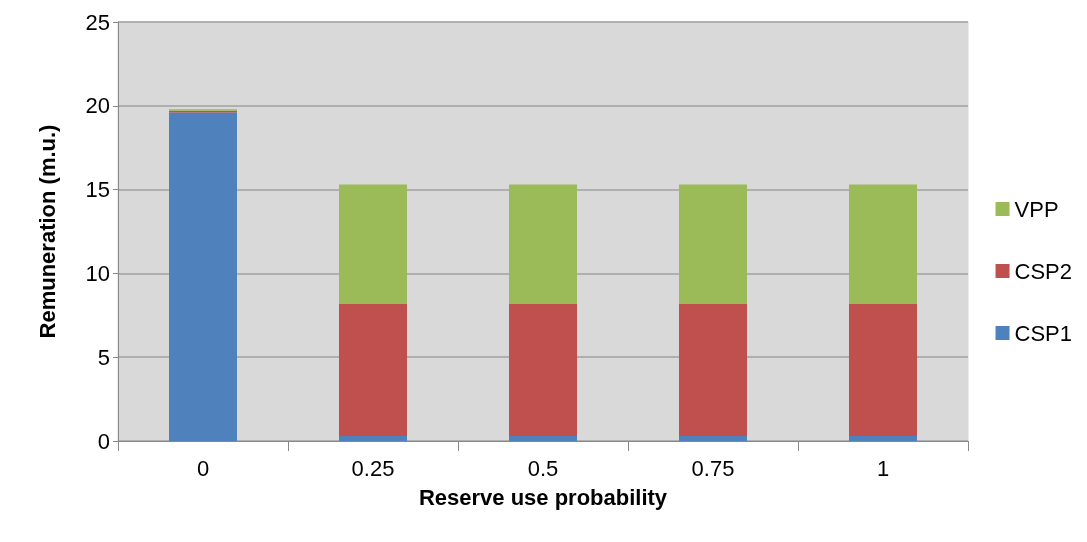  What do you see at coordinates (1043, 271) in the screenshot?
I see `legend-label: CSP2` at bounding box center [1043, 271].